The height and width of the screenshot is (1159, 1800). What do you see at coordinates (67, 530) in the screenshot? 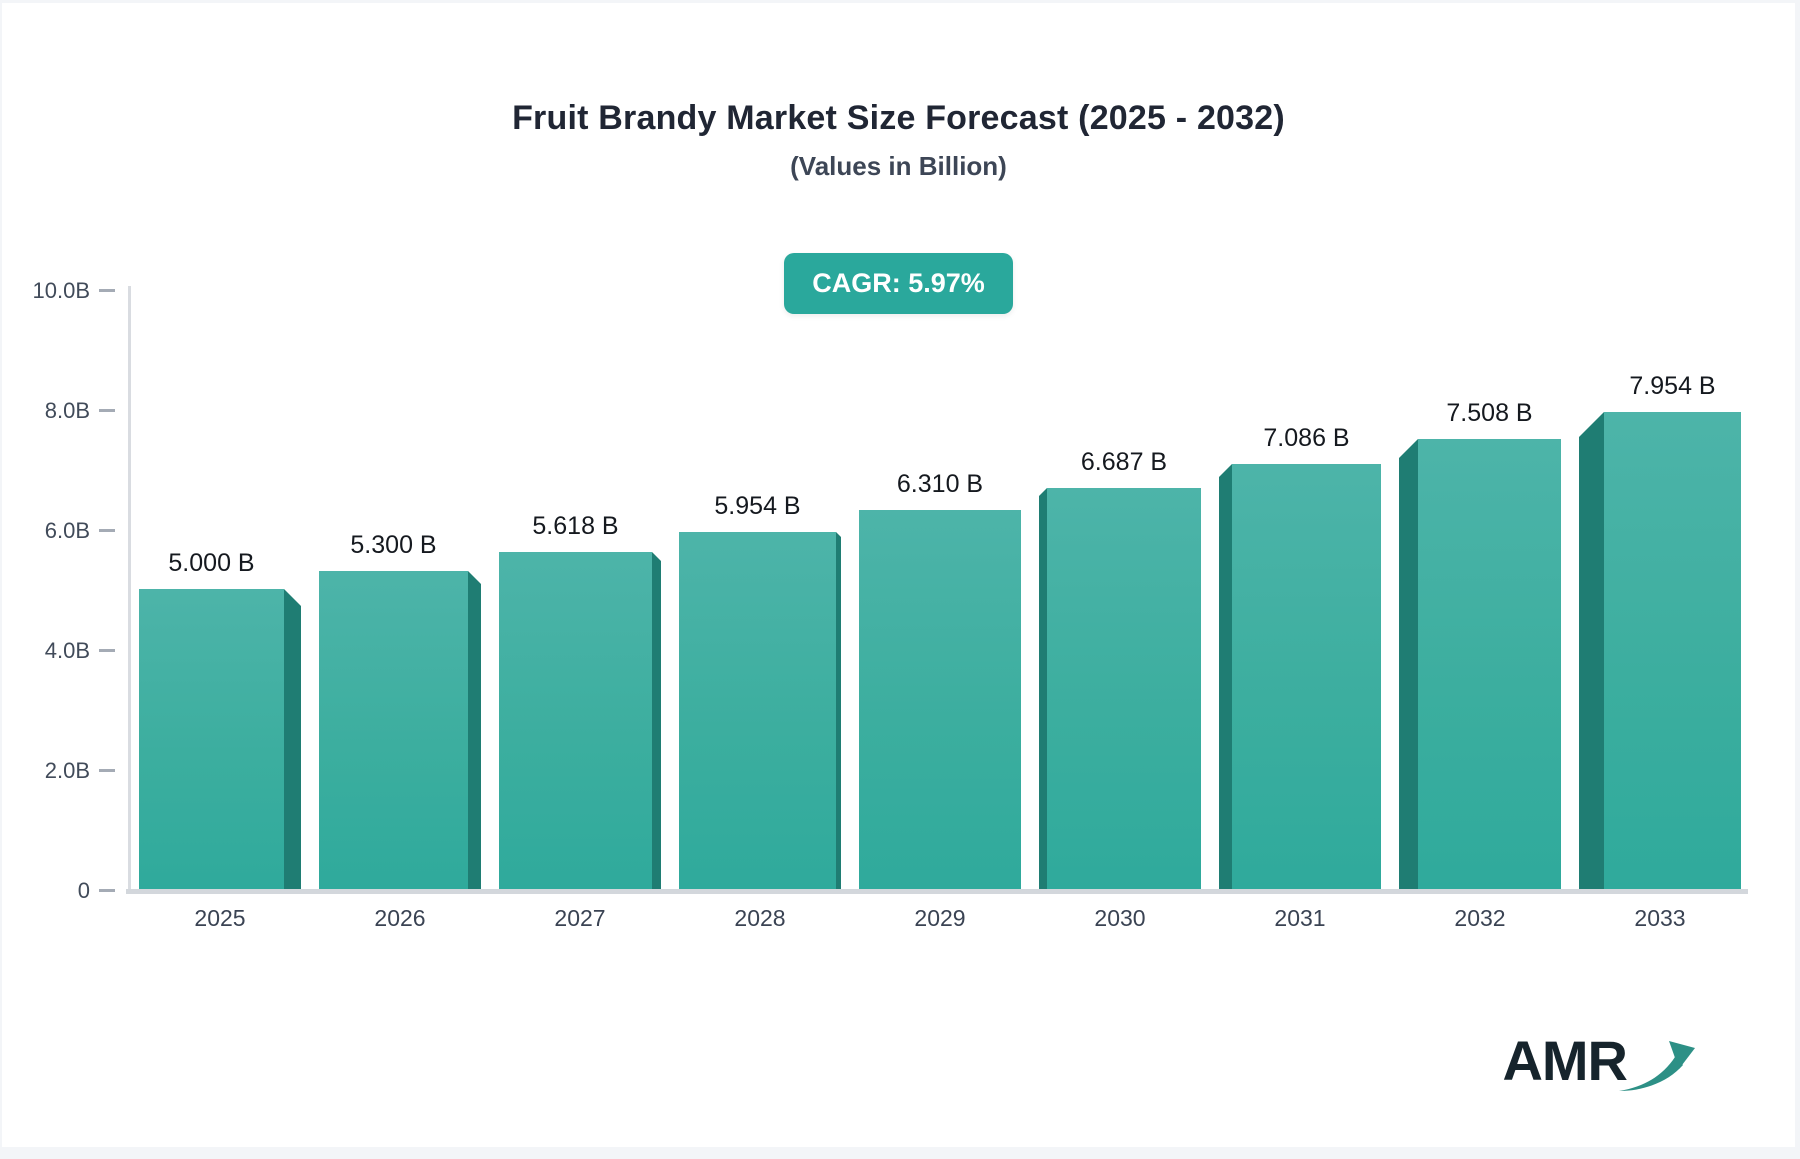
I see `y-tick-label: 6.0B` at bounding box center [67, 530].